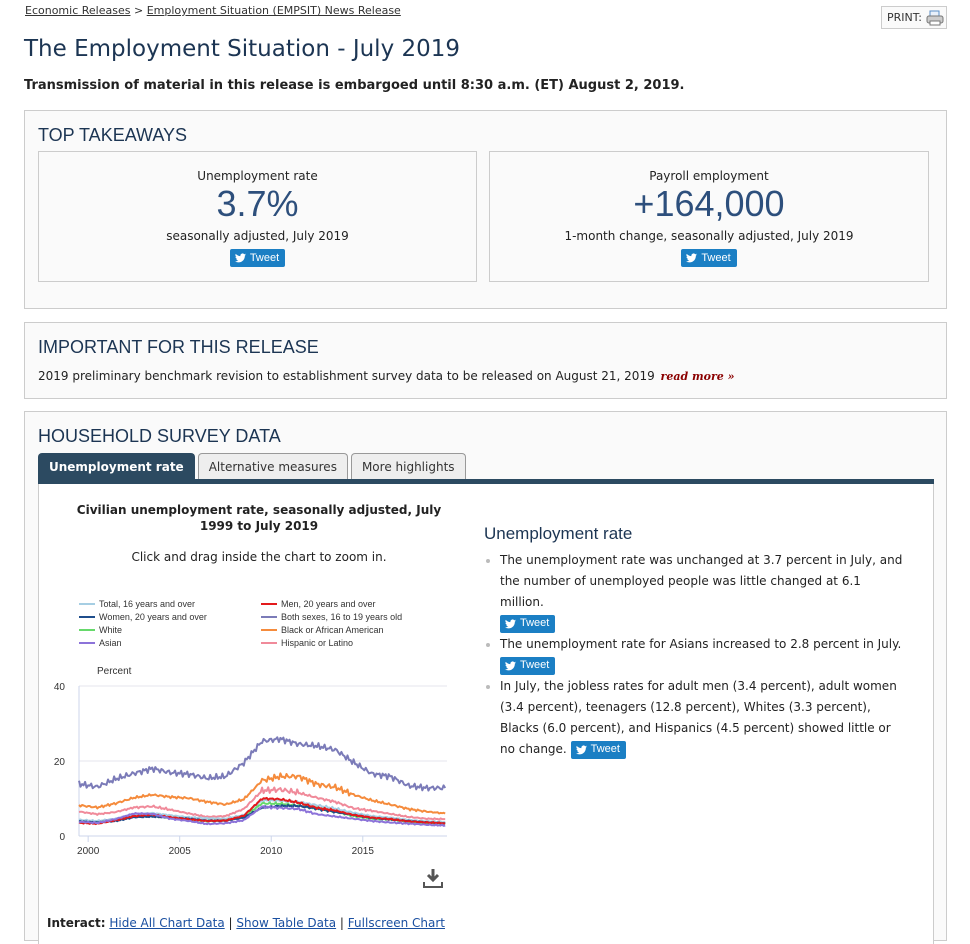 The image size is (970, 944). Describe the element at coordinates (271, 851) in the screenshot. I see `x-tick-label: 2010` at that location.